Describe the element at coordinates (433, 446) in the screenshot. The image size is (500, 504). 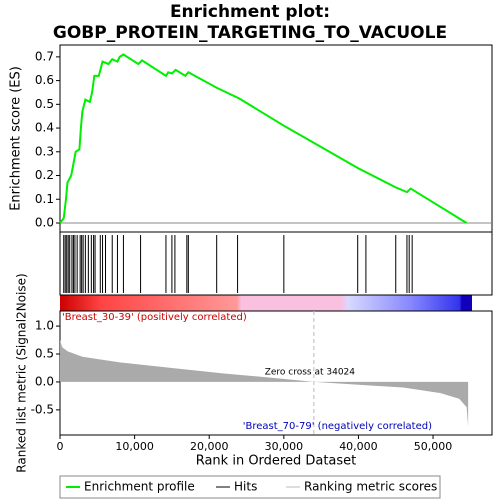
I see `x-tick-label: 50,000` at that location.